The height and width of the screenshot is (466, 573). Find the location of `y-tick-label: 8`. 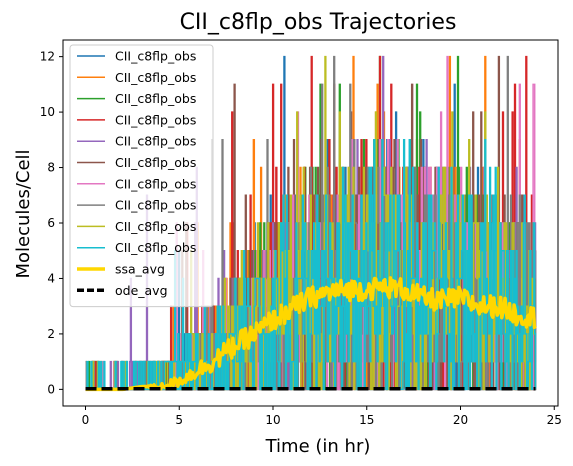

y-tick-label: 8 is located at coordinates (51, 168).